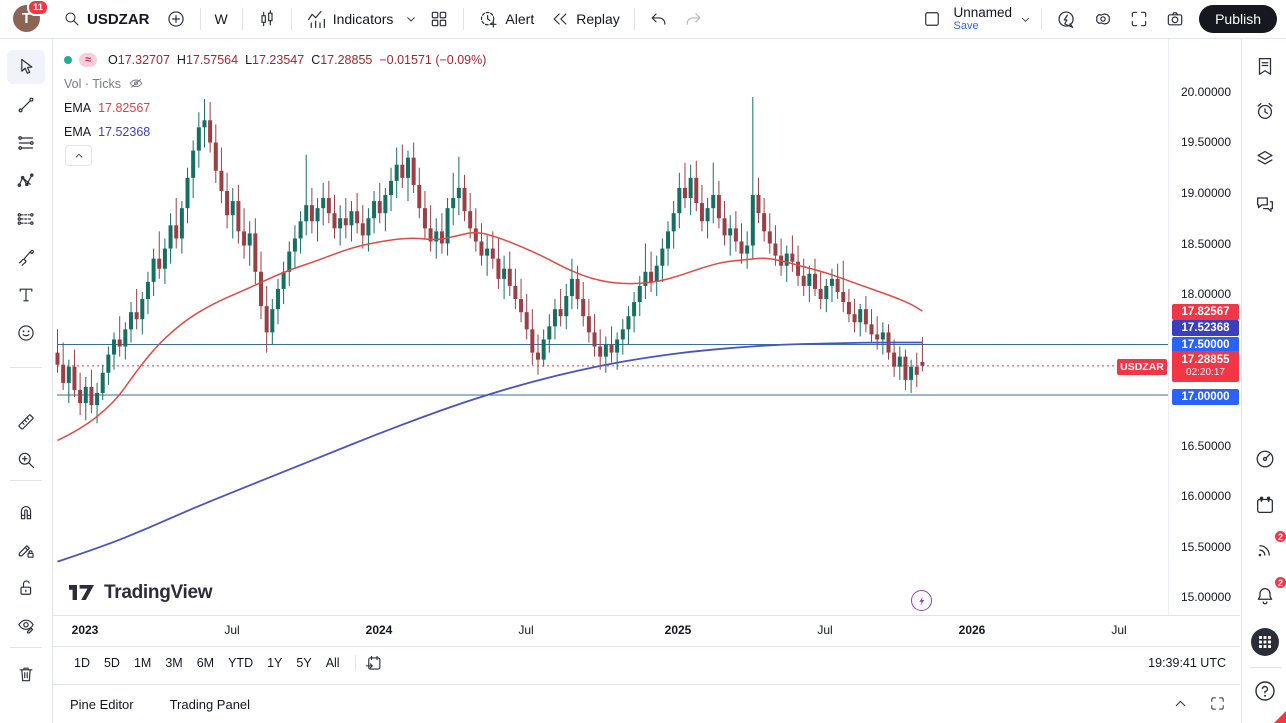 Image resolution: width=1286 pixels, height=723 pixels. What do you see at coordinates (26, 143) in the screenshot?
I see `fib-retracement-tool-button` at bounding box center [26, 143].